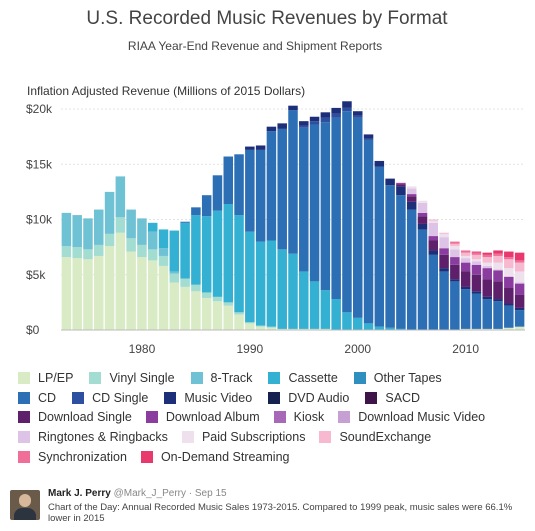  I want to click on tweet-header: Mark J. Perry @Mark_J_Perry · Sep 15, so click(137, 493).